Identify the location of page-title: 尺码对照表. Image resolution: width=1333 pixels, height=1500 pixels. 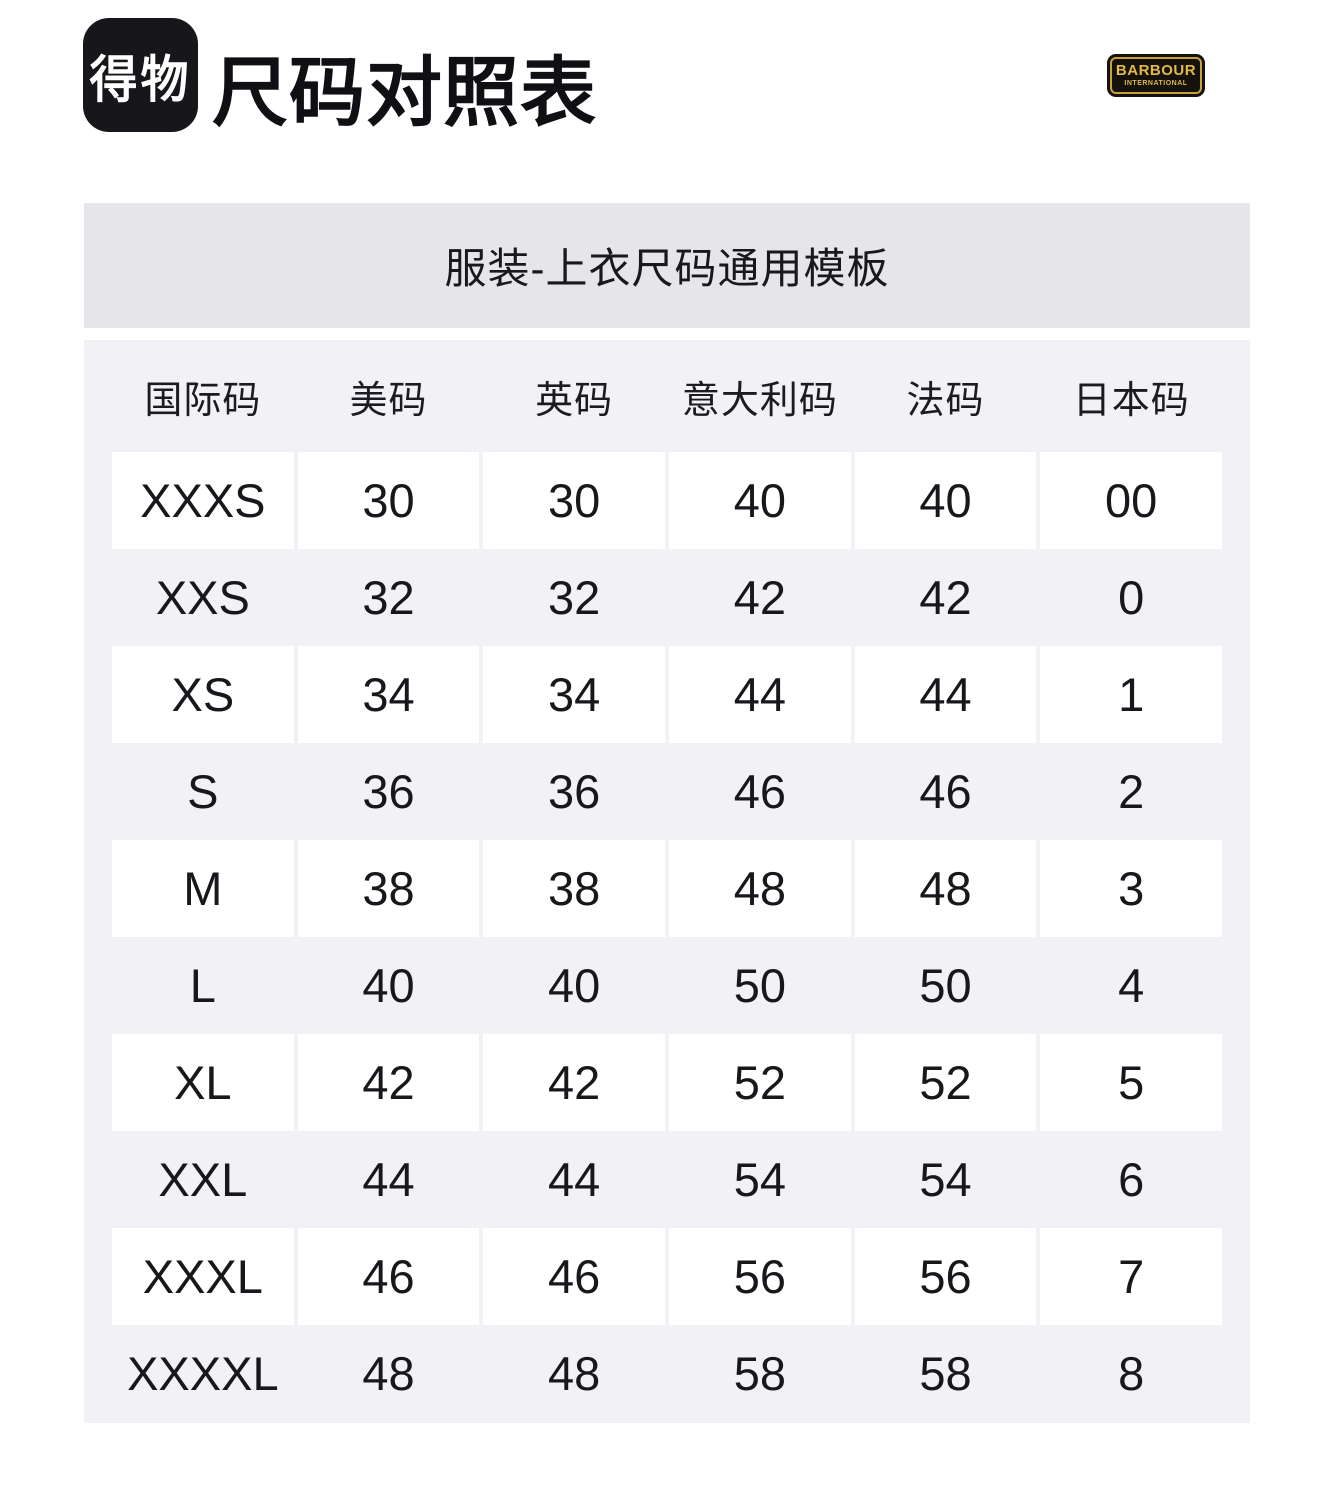
(404, 93).